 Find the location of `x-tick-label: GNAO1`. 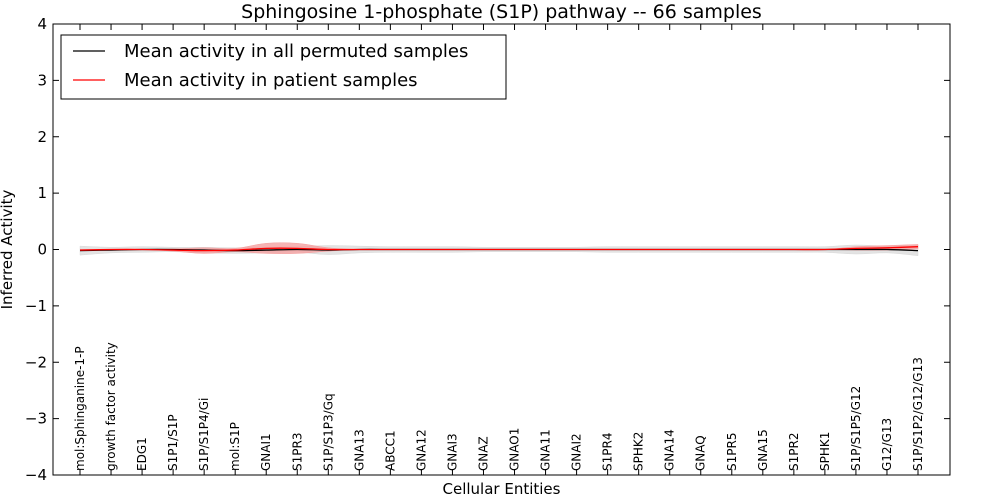

x-tick-label: GNAO1 is located at coordinates (515, 449).